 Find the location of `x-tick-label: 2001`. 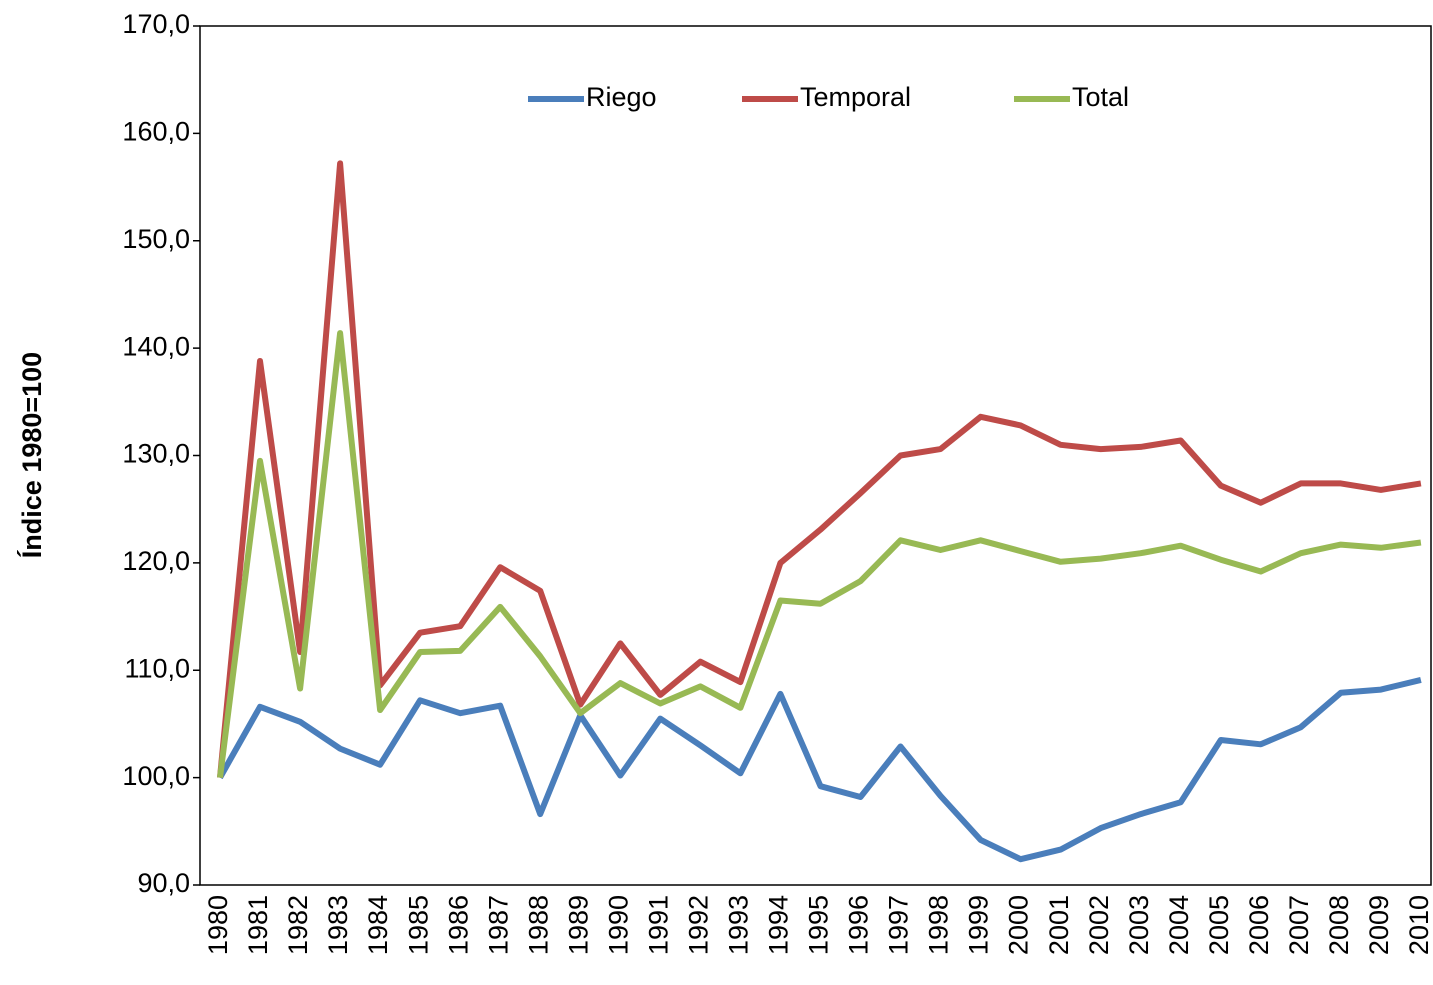

x-tick-label: 2001 is located at coordinates (1059, 925).